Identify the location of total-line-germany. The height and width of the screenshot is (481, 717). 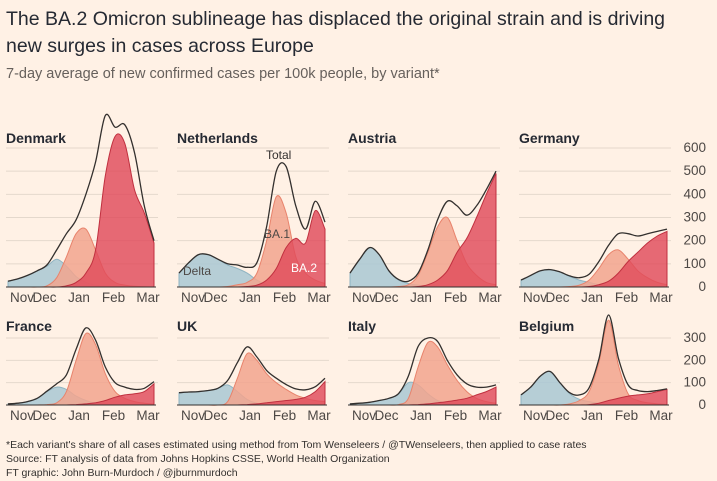
(594, 254).